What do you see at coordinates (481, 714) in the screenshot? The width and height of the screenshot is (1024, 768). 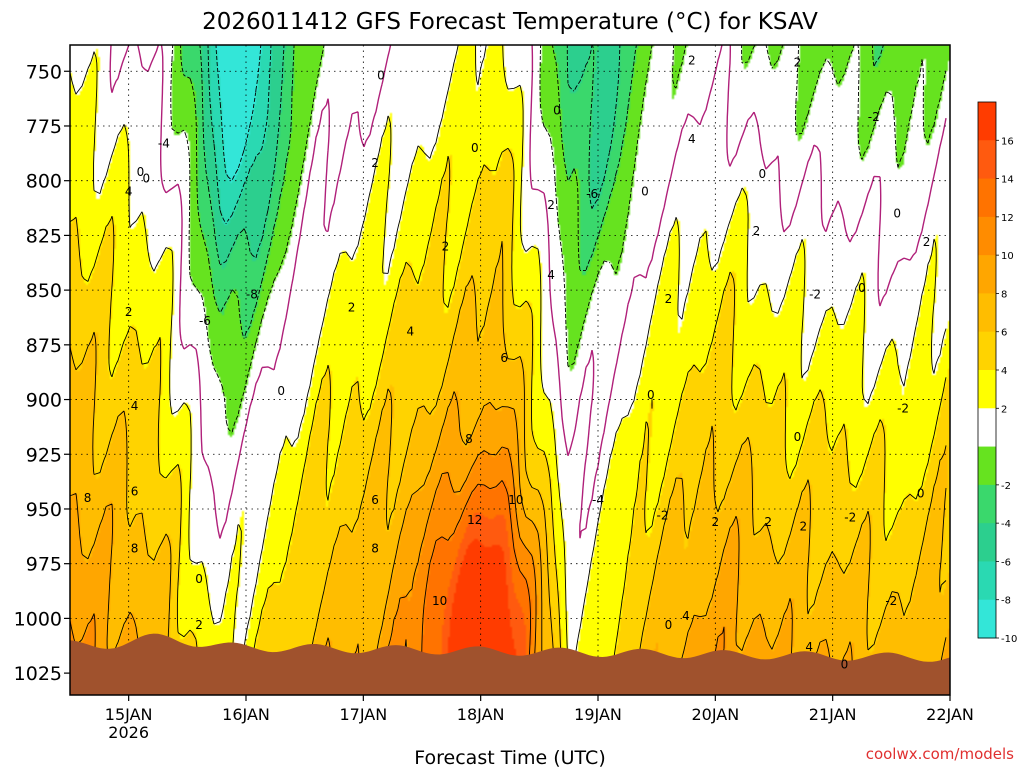 I see `x-tick-label: 18JAN` at bounding box center [481, 714].